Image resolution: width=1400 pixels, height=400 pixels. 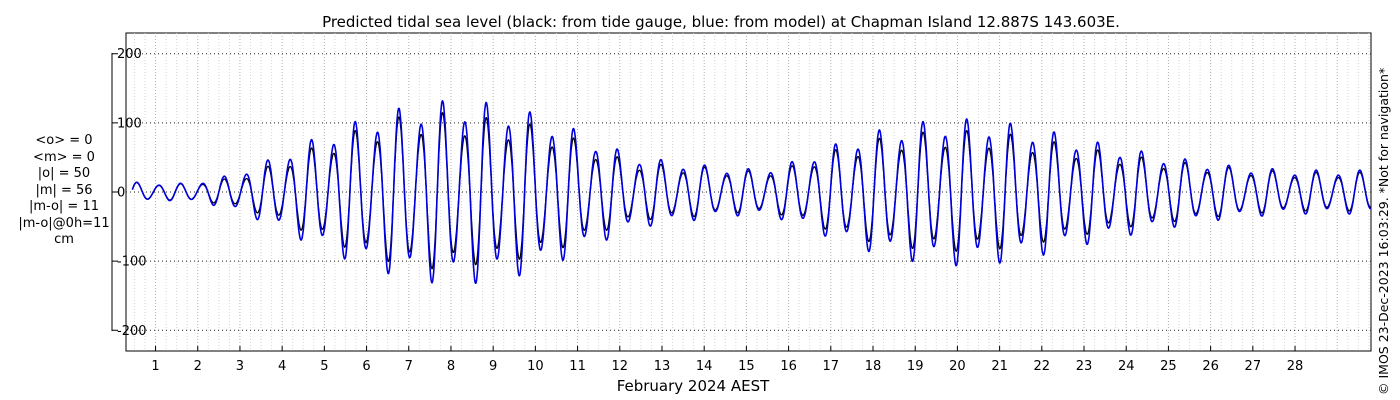 What do you see at coordinates (831, 366) in the screenshot?
I see `x-tick-label: 17` at bounding box center [831, 366].